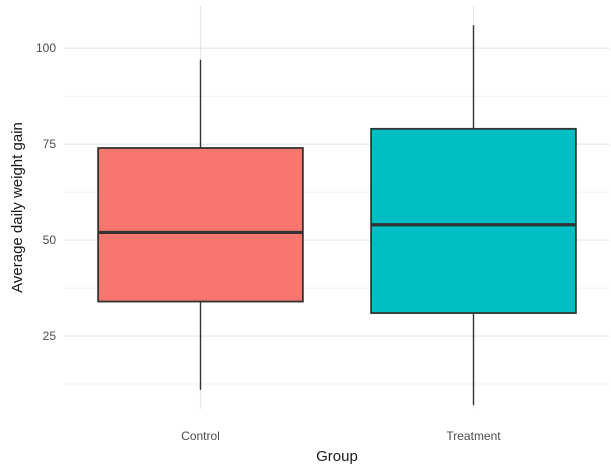 The height and width of the screenshot is (467, 611). What do you see at coordinates (46, 48) in the screenshot?
I see `y-tick-label-100: 100` at bounding box center [46, 48].